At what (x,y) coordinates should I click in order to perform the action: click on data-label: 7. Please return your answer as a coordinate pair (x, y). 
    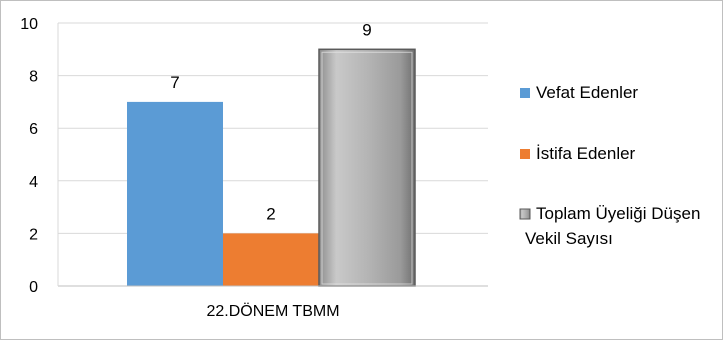
    Looking at the image, I should click on (174, 82).